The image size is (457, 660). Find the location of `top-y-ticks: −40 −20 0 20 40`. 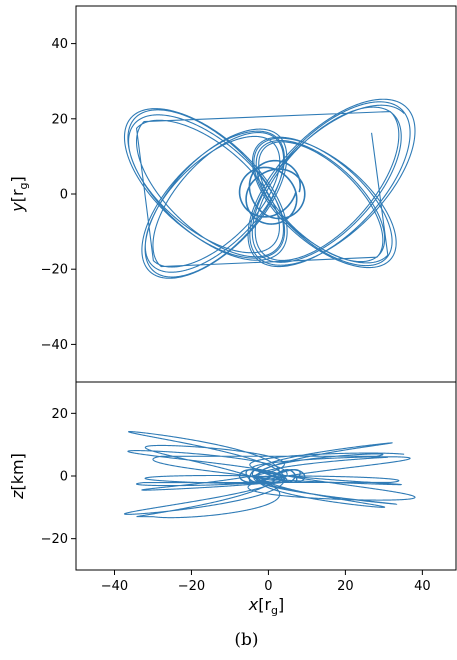

top-y-ticks: −40 −20 0 20 40 is located at coordinates (58, 195).